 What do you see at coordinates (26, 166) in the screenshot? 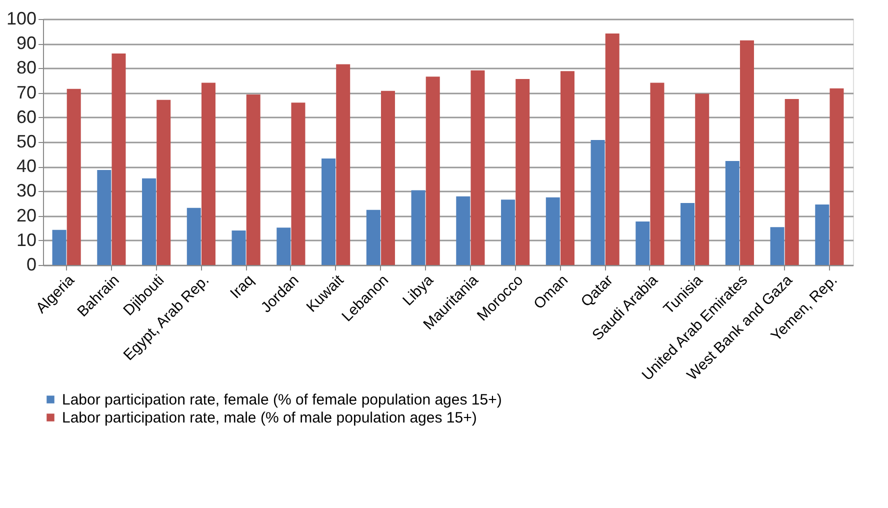
I see `y-tick-label: 40` at bounding box center [26, 166].